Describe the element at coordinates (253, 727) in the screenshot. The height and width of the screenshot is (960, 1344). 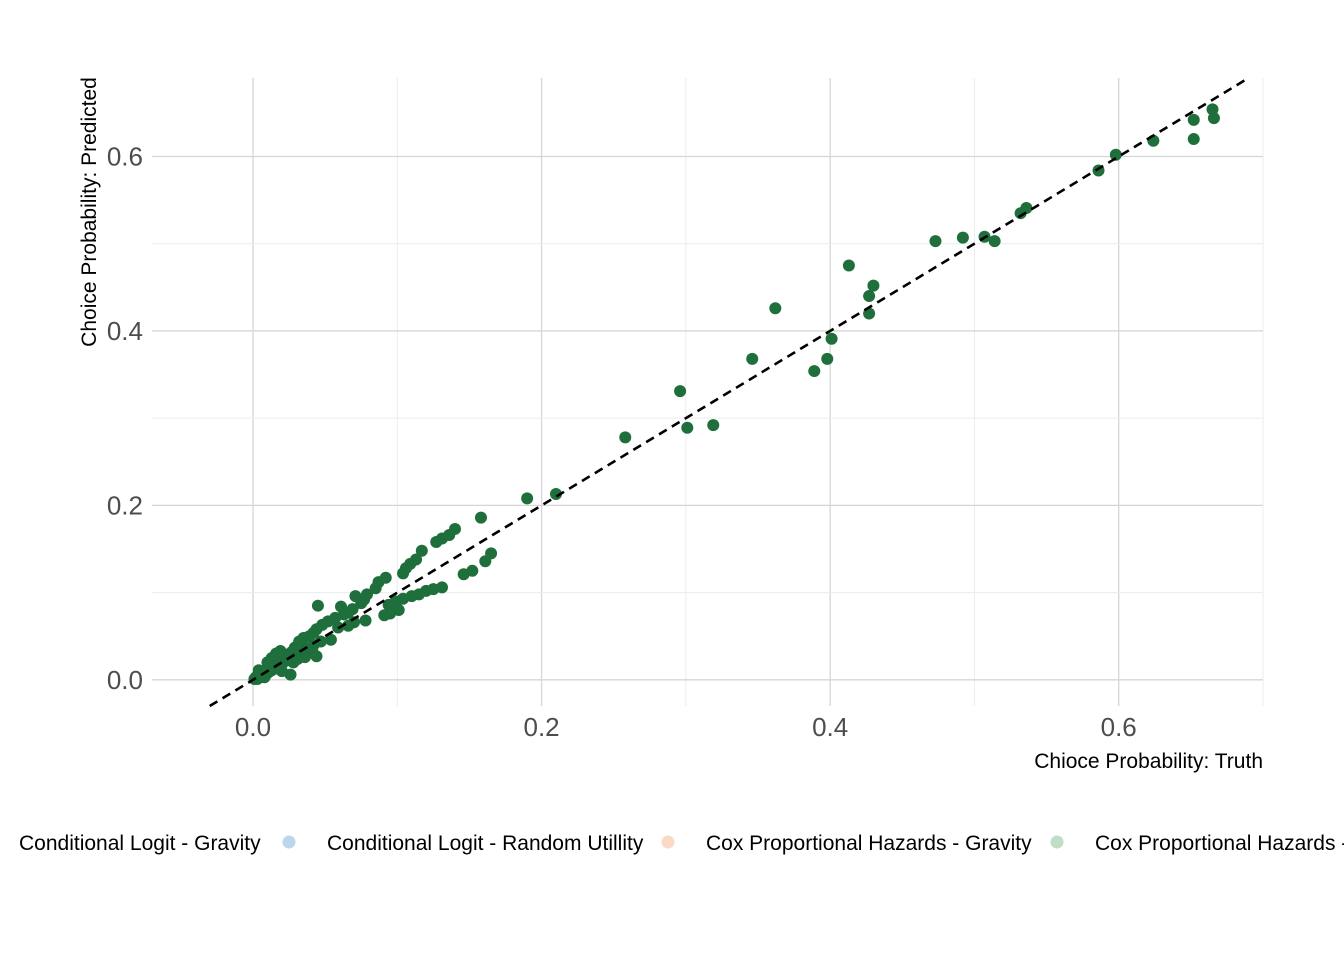
I see `x-tick-label: 0.0` at that location.